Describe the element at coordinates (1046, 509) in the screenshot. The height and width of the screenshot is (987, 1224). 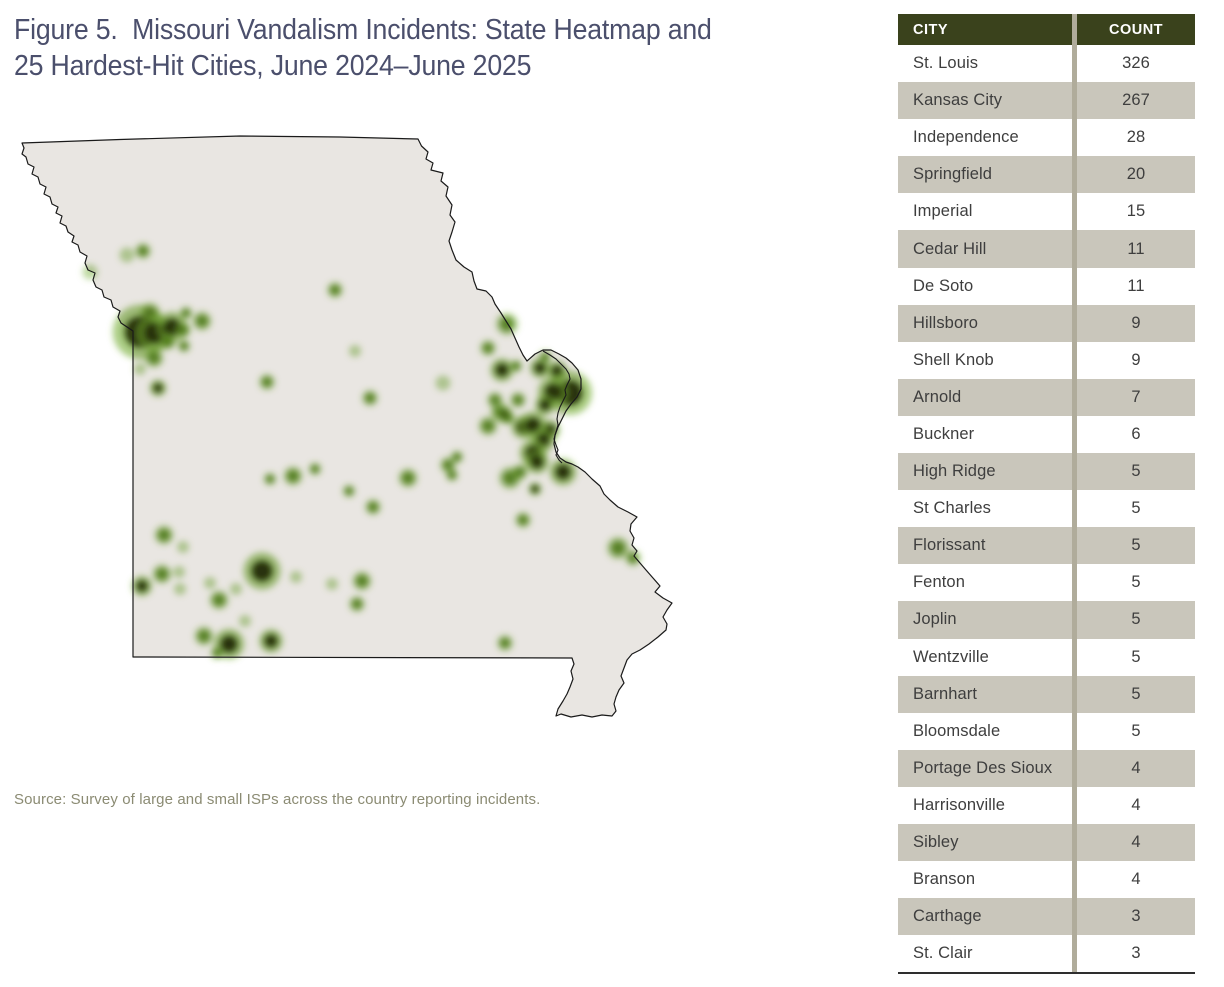
I see `table-row: St Charles 5` at that location.